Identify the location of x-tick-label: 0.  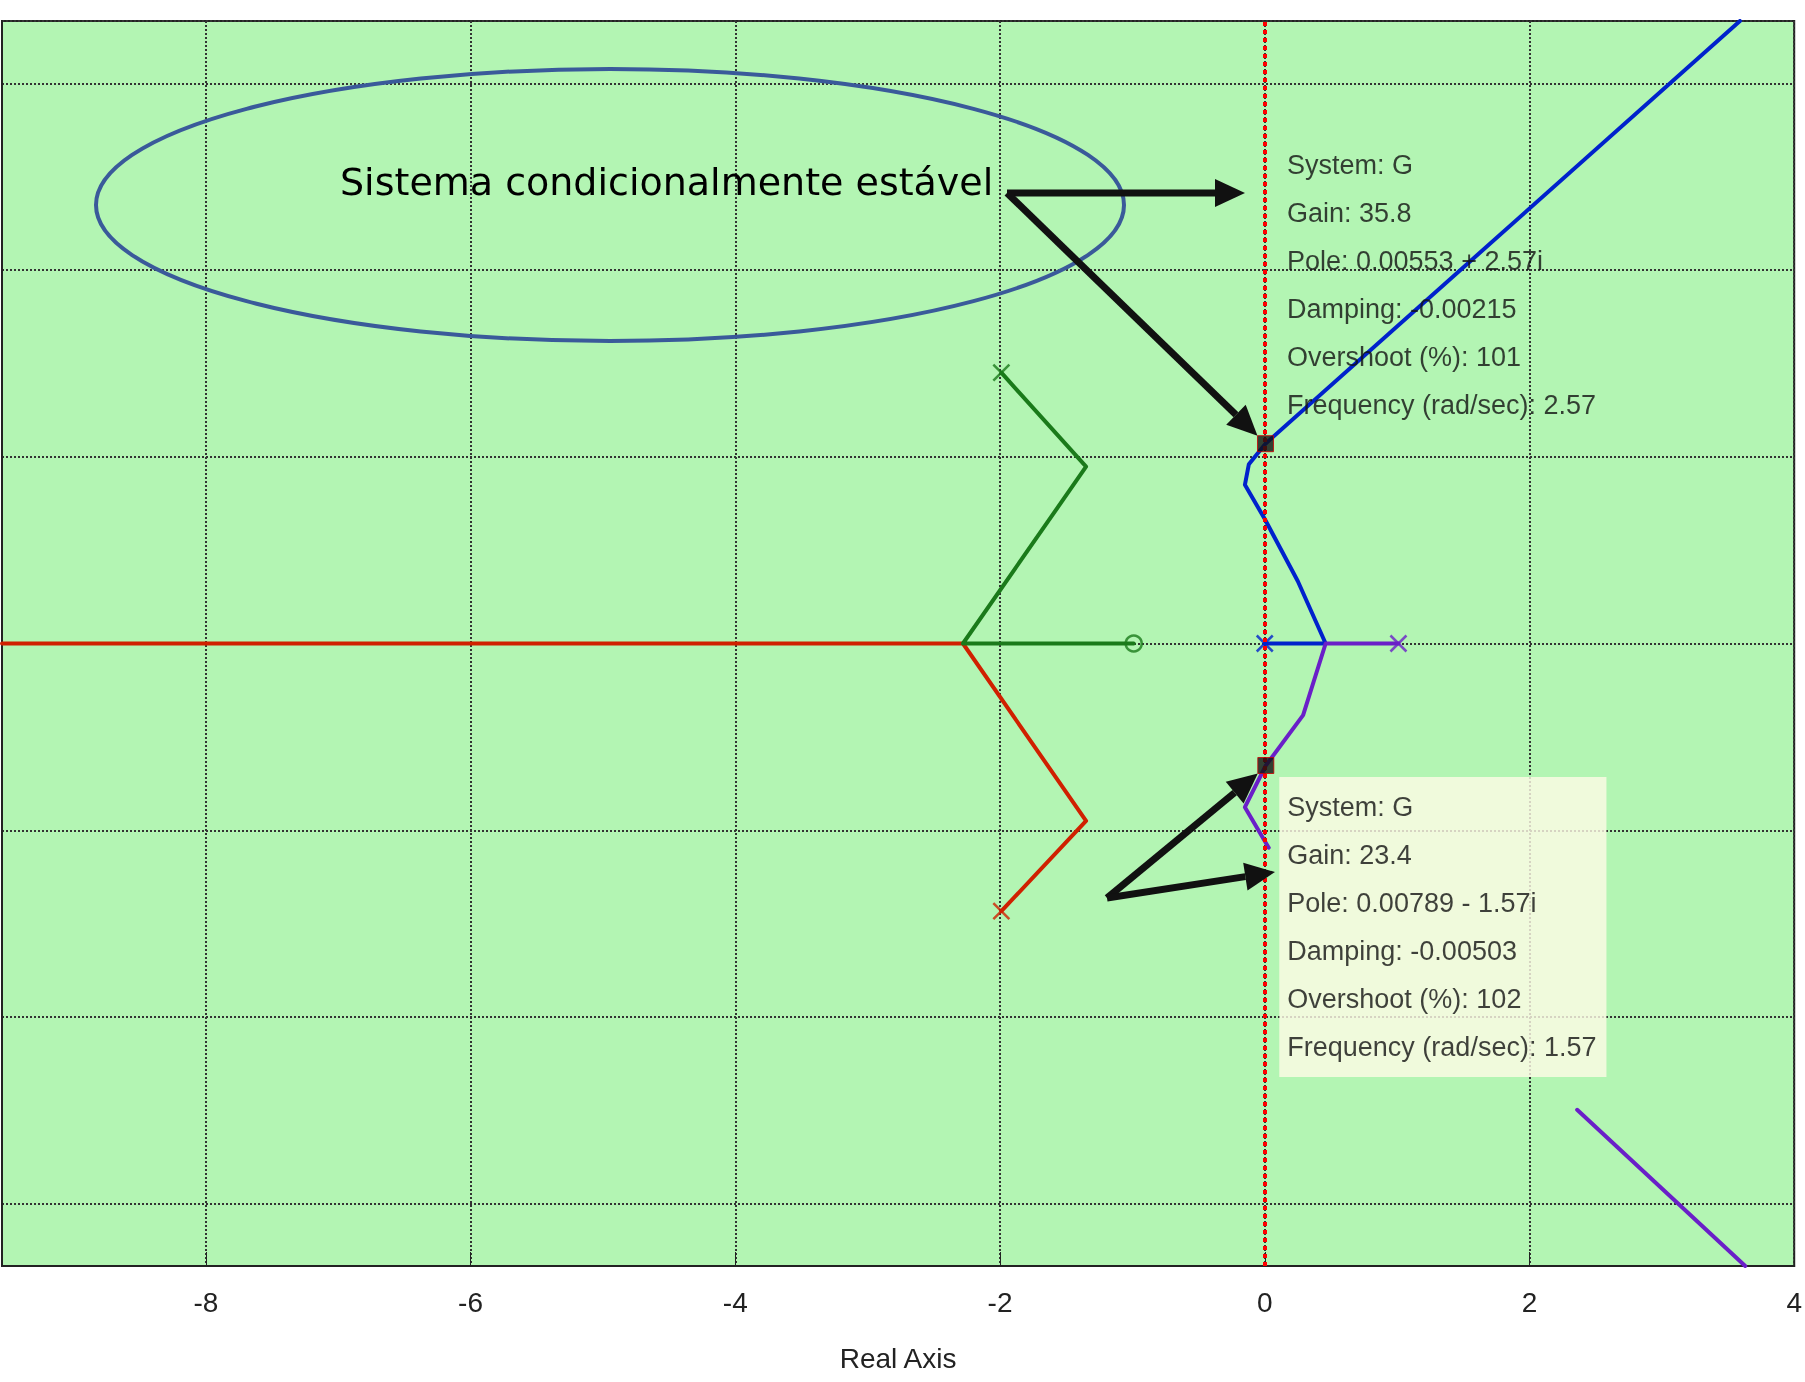
(1264, 1302).